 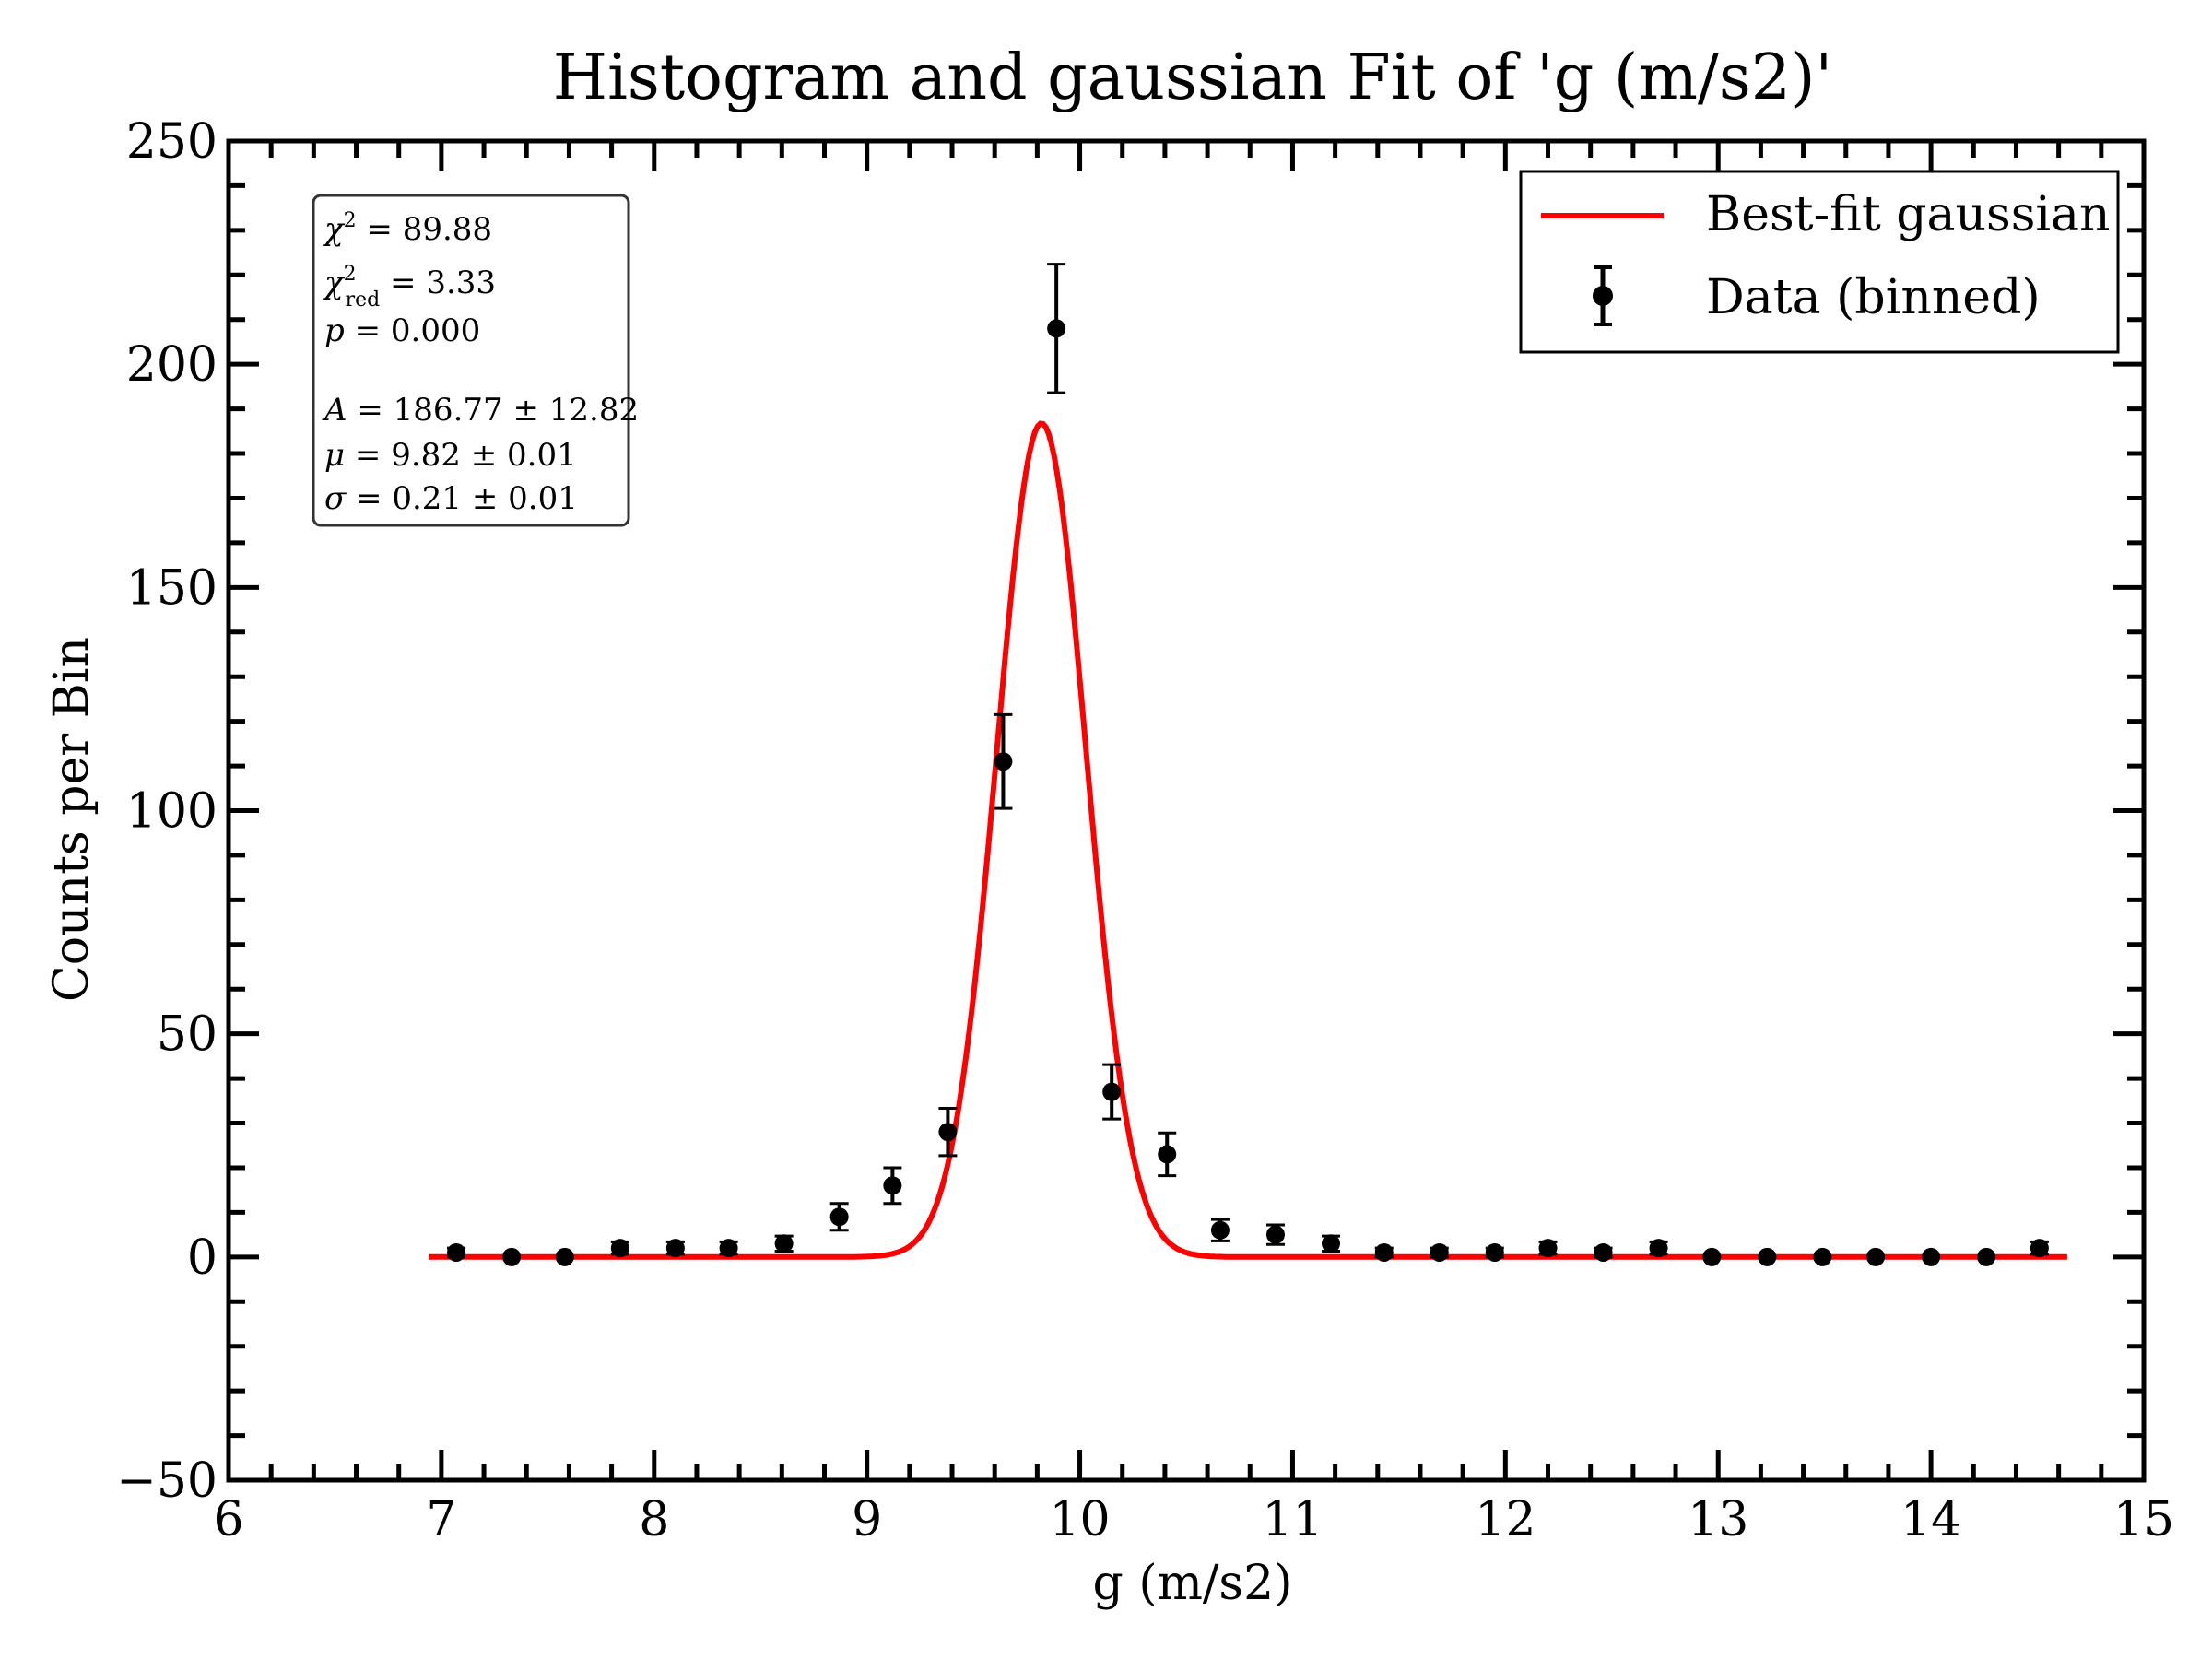 I want to click on y-tick-label: 50, so click(x=187, y=1035).